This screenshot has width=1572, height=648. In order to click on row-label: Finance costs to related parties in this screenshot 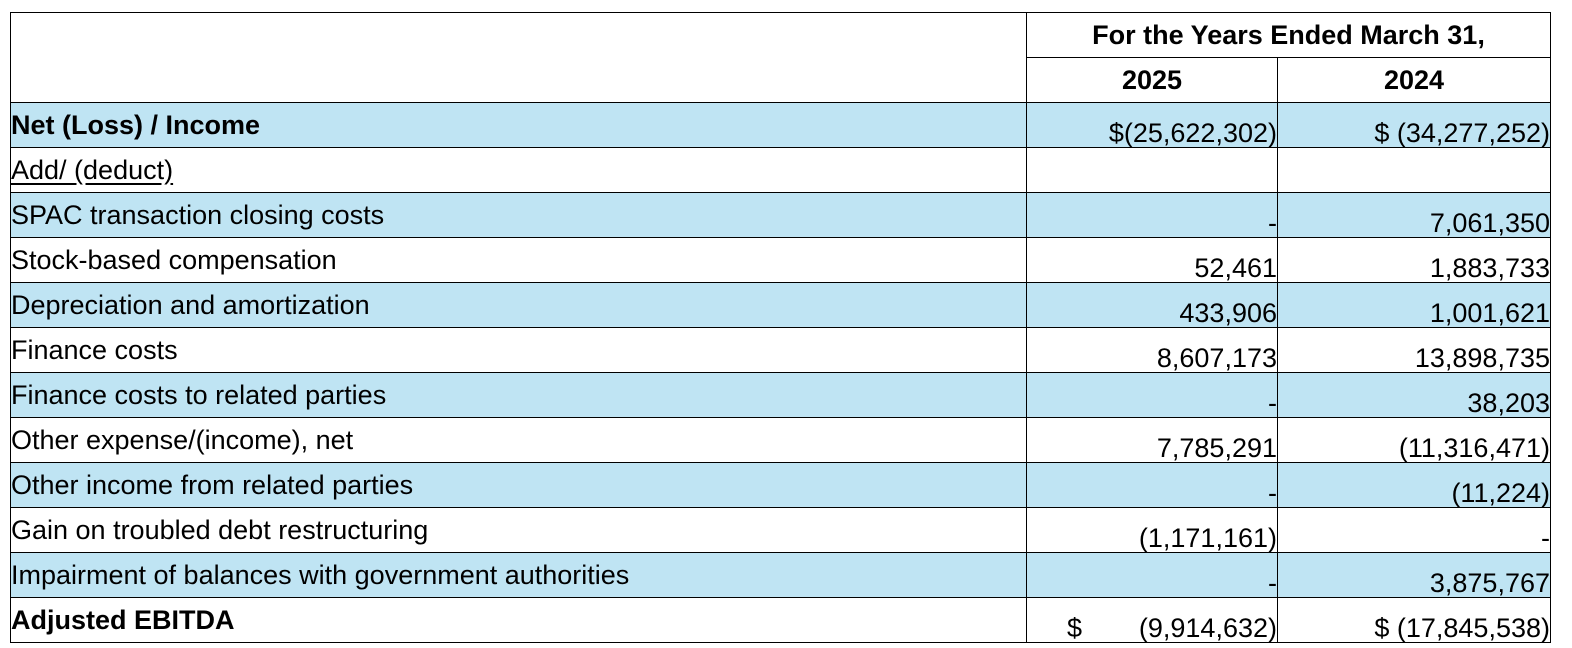, I will do `click(518, 395)`.